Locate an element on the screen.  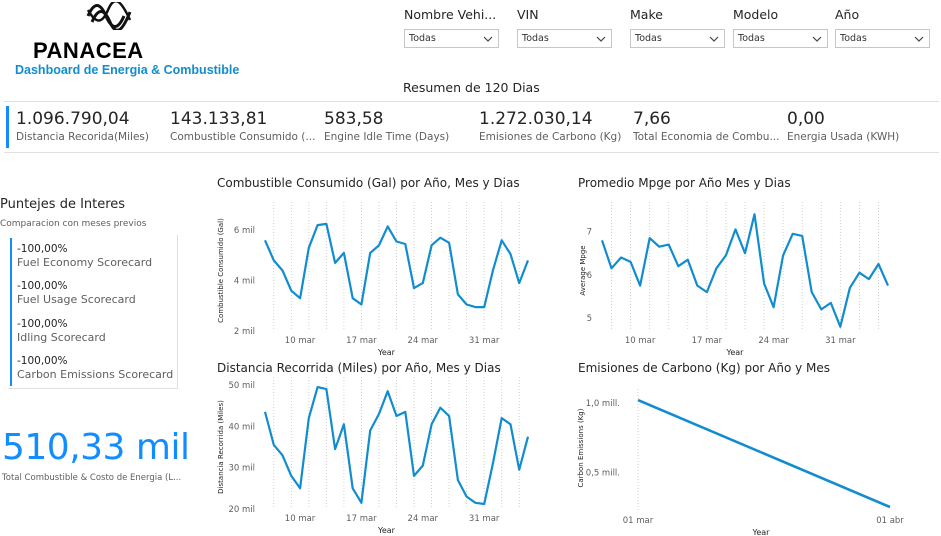
interest-title: Puntejes de Interes is located at coordinates (63, 204).